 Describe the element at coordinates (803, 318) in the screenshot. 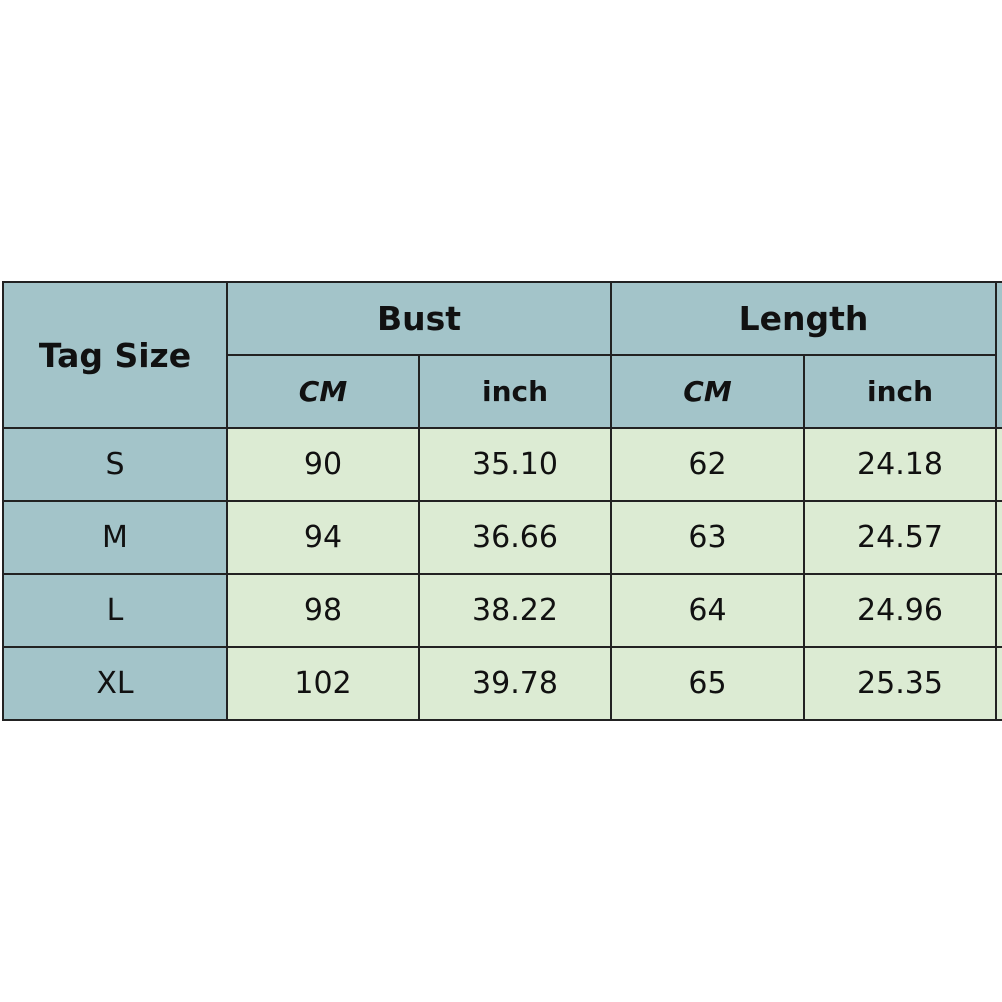

I see `length-header: Length` at that location.